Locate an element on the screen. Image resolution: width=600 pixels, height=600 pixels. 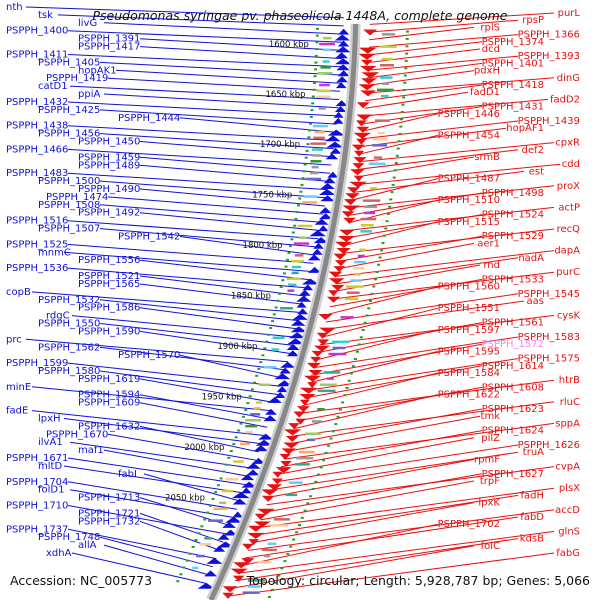
gene-label: allA is located at coordinates (87, 545).